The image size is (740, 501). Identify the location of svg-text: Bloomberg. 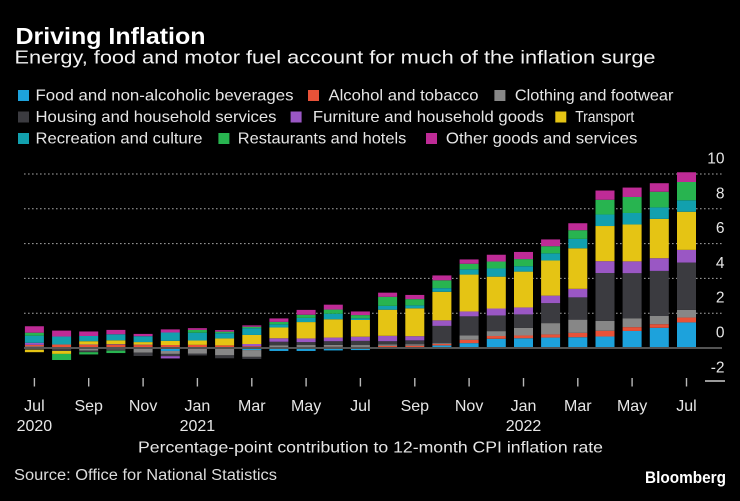
(685, 478).